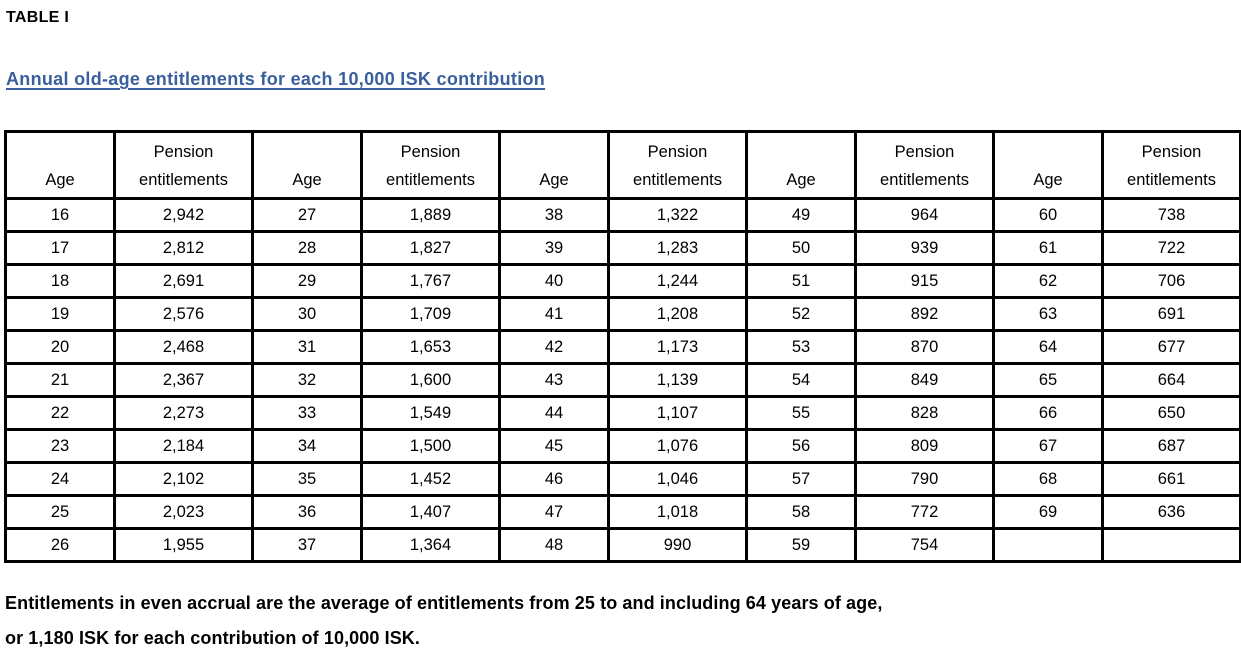  Describe the element at coordinates (1171, 479) in the screenshot. I see `pension-value-cell: 661` at that location.